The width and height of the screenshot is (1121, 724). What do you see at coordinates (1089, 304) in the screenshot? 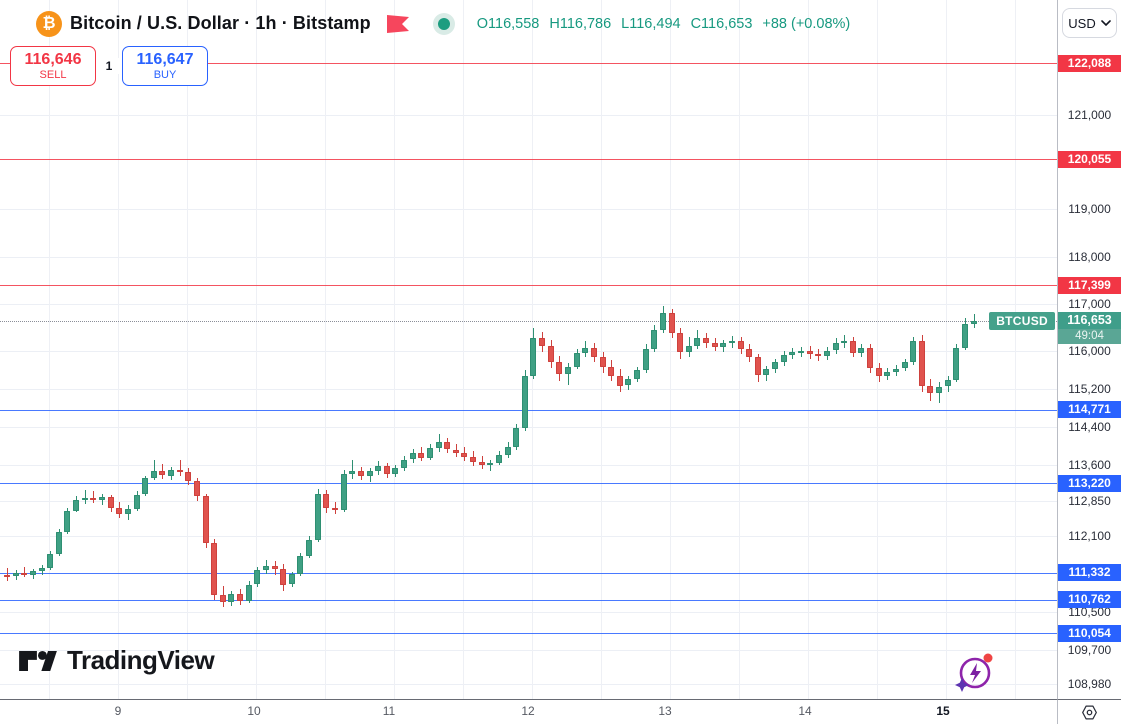
I see `price-tick-label: 117,000` at bounding box center [1089, 304].